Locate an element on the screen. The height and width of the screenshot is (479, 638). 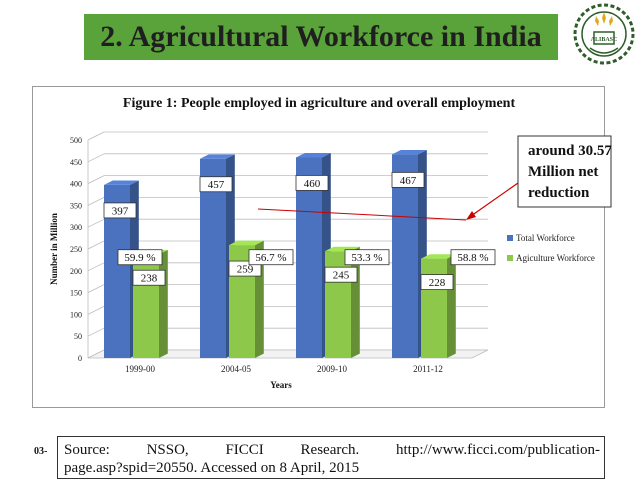
title-banner: 2. Agricultural Workforce in India is located at coordinates (321, 37).